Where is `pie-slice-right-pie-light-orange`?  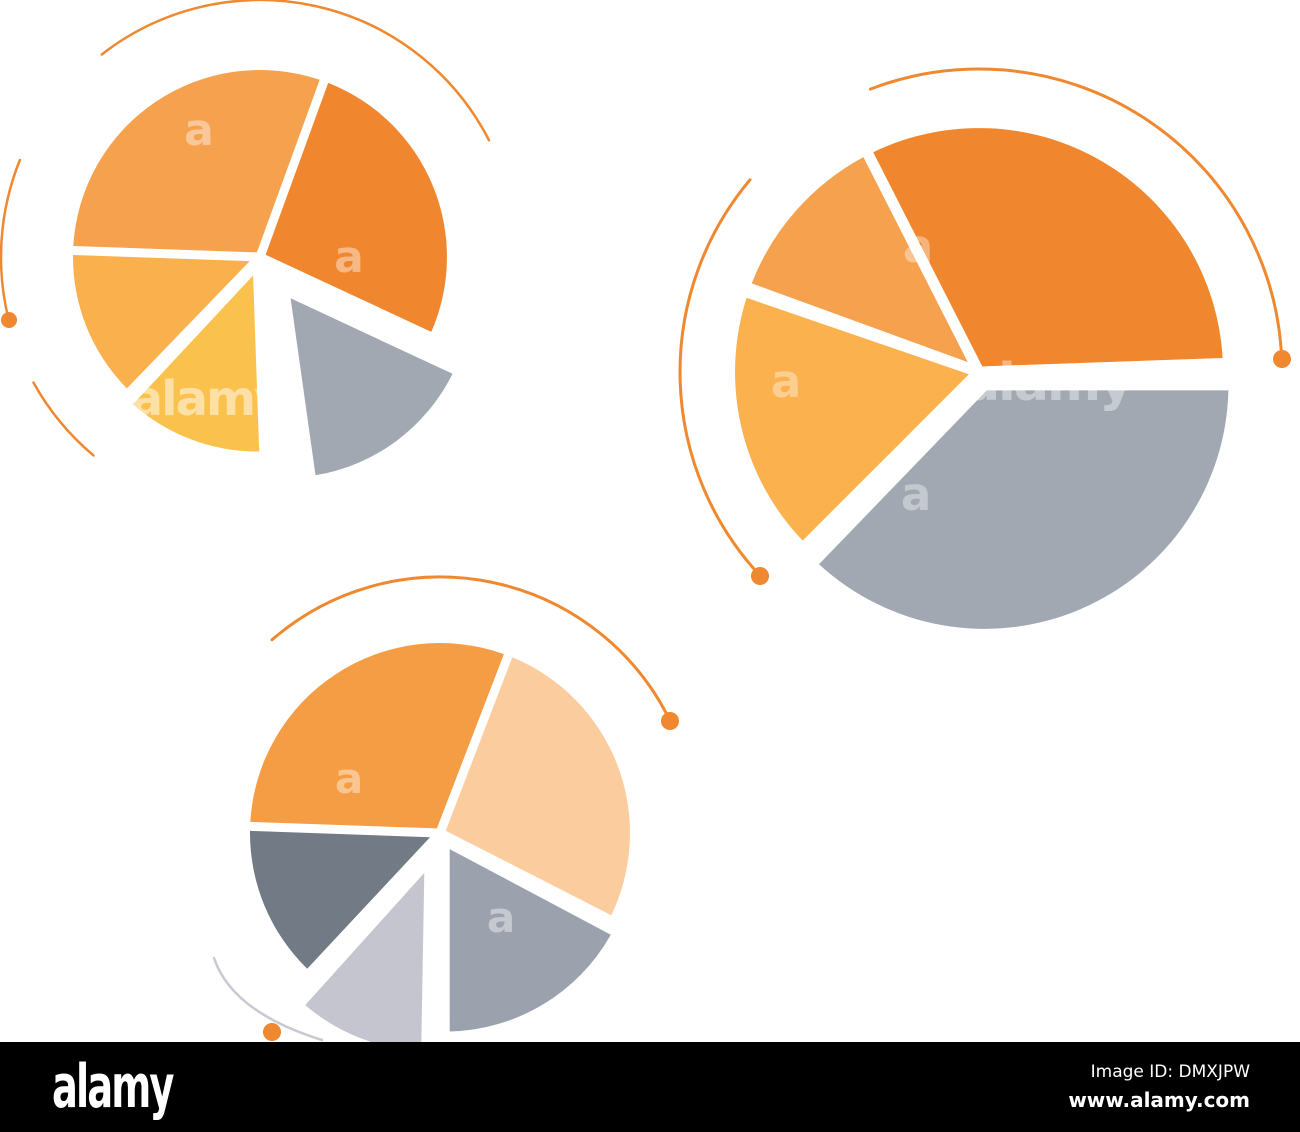 pie-slice-right-pie-light-orange is located at coordinates (859, 260).